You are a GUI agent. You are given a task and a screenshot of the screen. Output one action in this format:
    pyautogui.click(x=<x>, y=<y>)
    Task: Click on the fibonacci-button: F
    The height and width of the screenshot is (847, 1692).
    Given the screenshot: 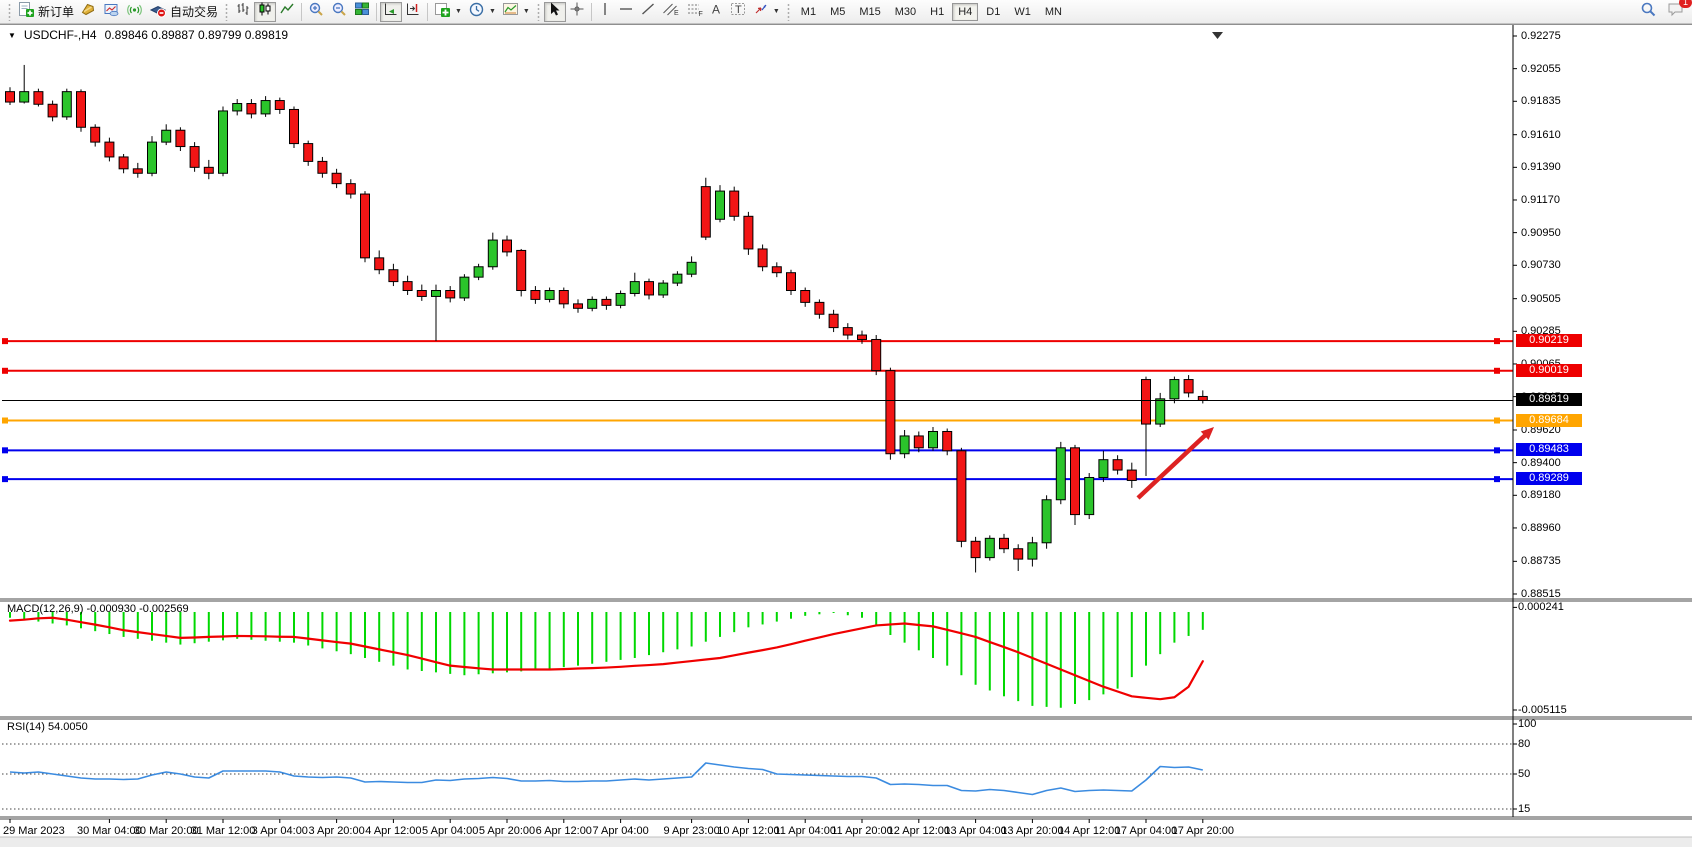 What is the action you would take?
    pyautogui.click(x=695, y=12)
    